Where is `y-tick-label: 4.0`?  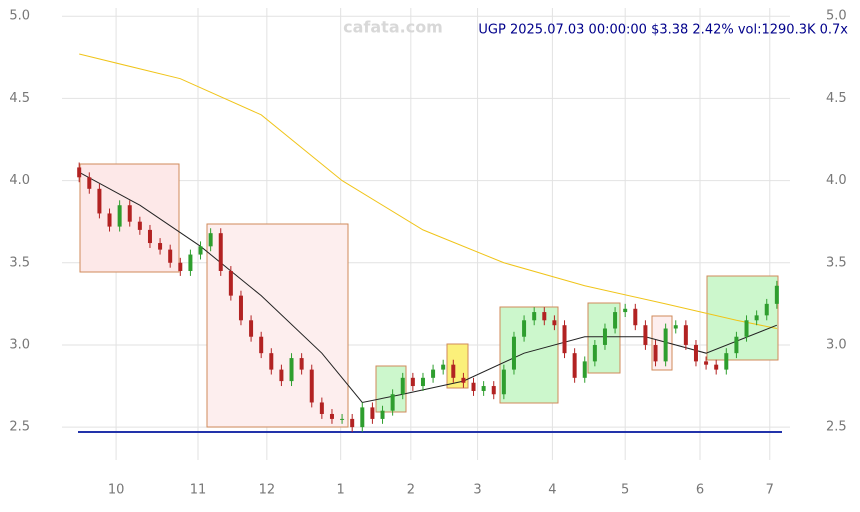
y-tick-label: 4.0 is located at coordinates (19, 180).